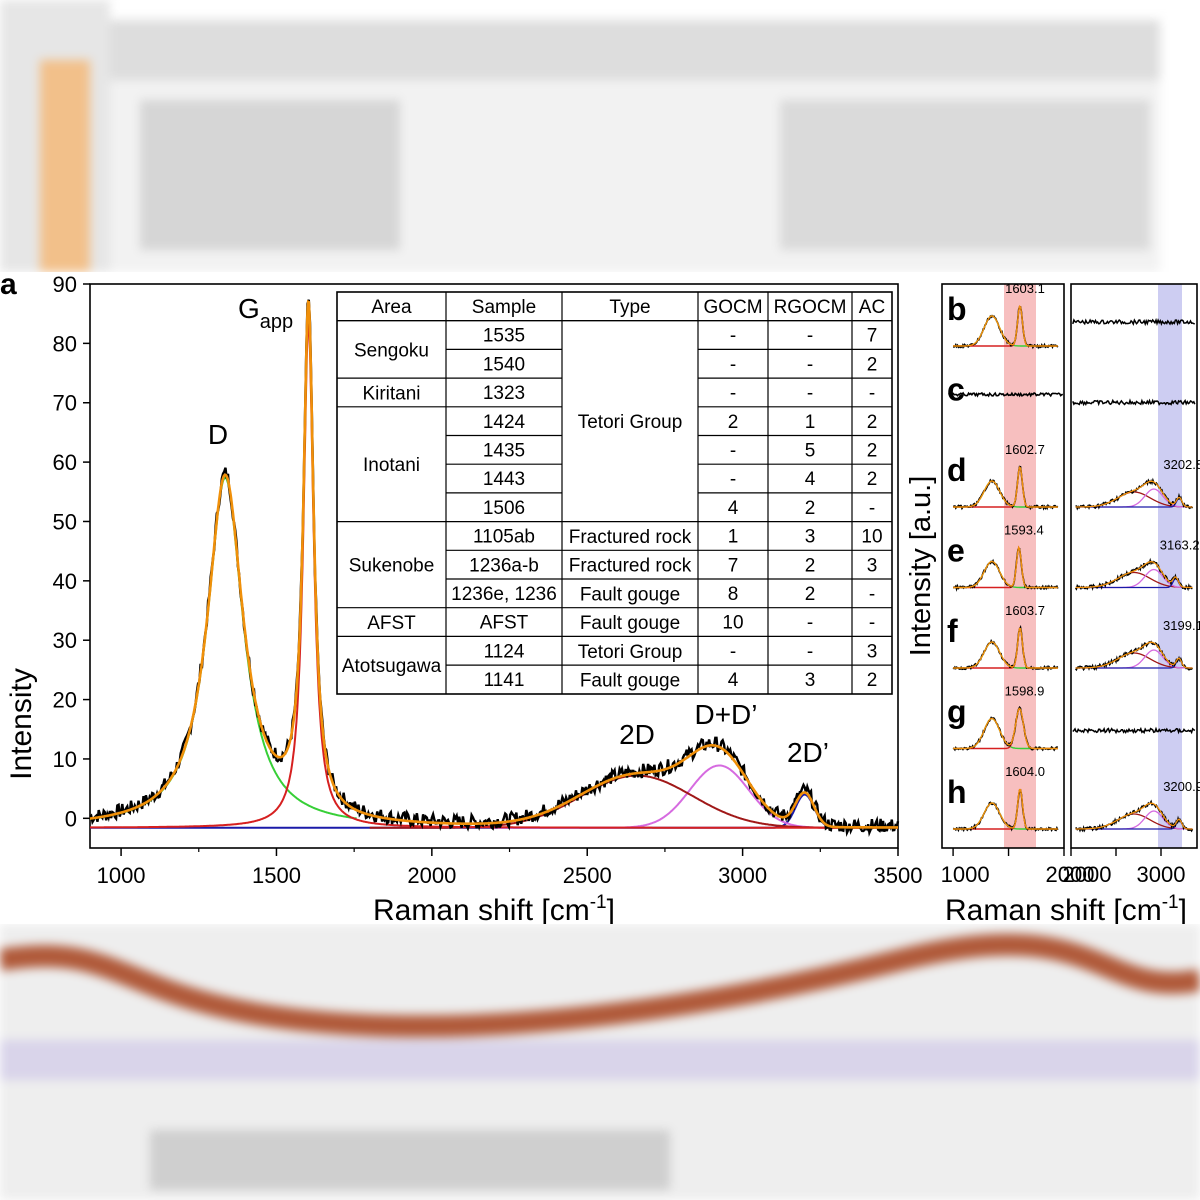  What do you see at coordinates (1181, 464) in the screenshot?
I see `2dprime-position-label: 3202.8` at bounding box center [1181, 464].